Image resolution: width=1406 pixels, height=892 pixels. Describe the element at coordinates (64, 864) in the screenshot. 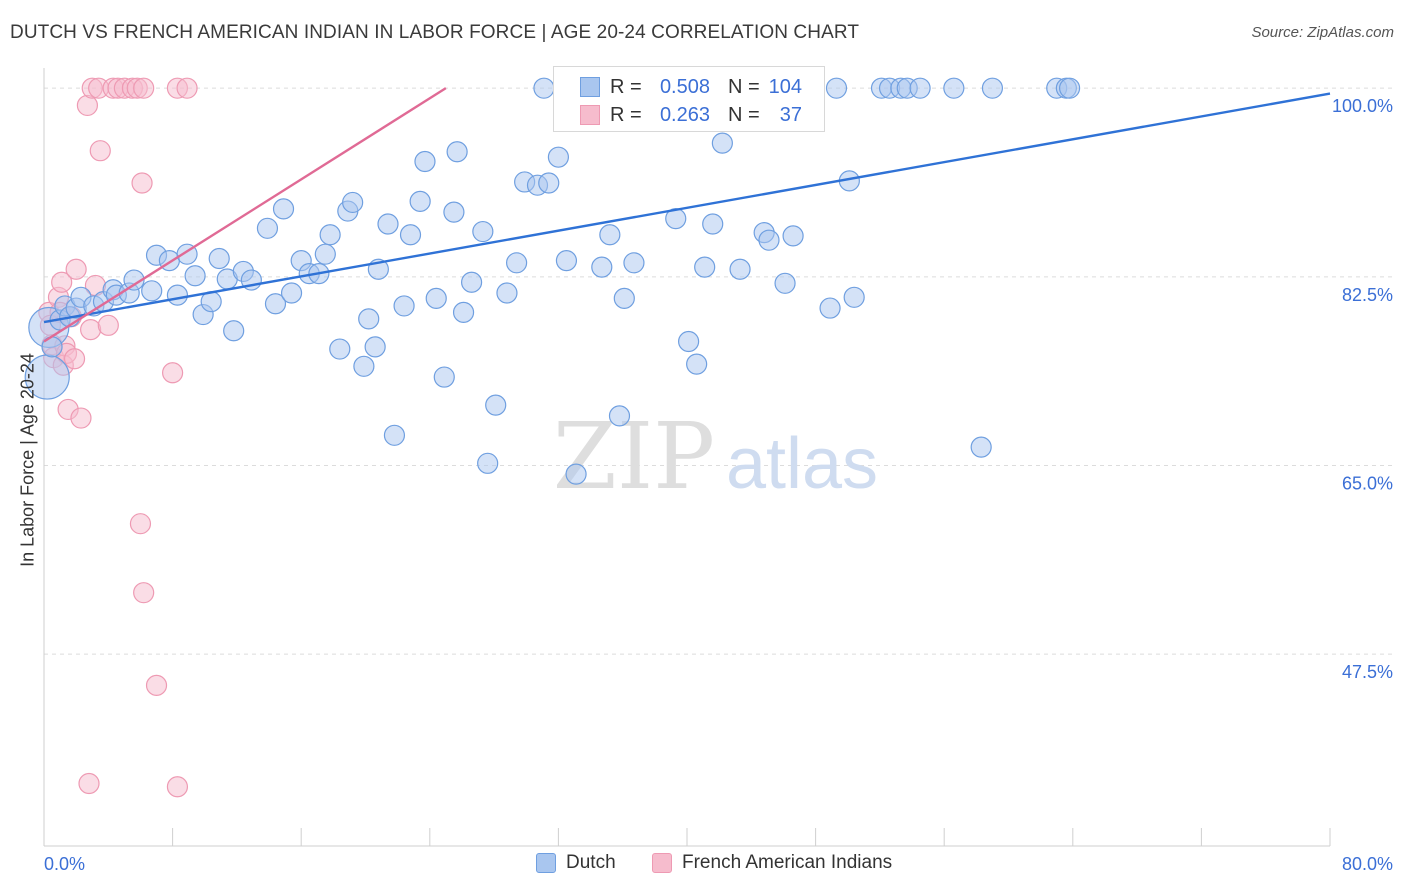

I see `x-tick-label: 0.0%` at that location.